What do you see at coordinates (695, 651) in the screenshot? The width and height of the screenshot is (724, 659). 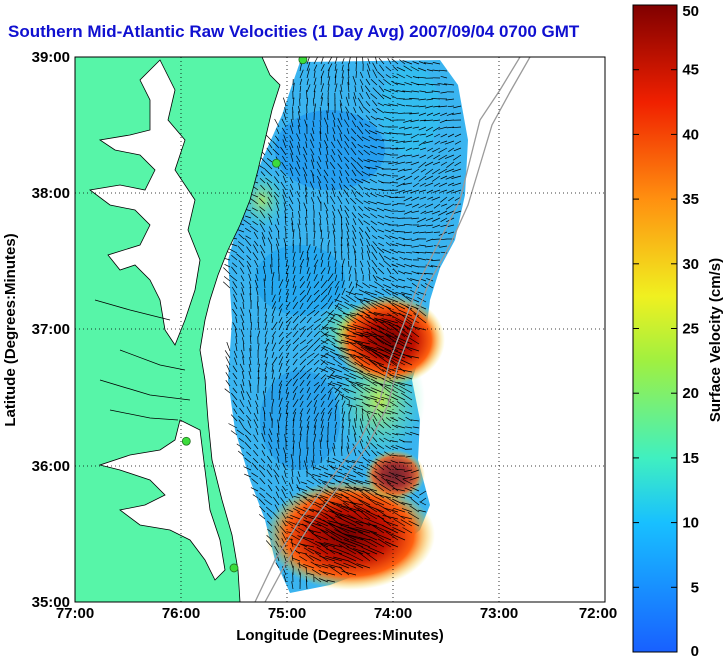 I see `colorbar-tick-label: 0` at bounding box center [695, 651].